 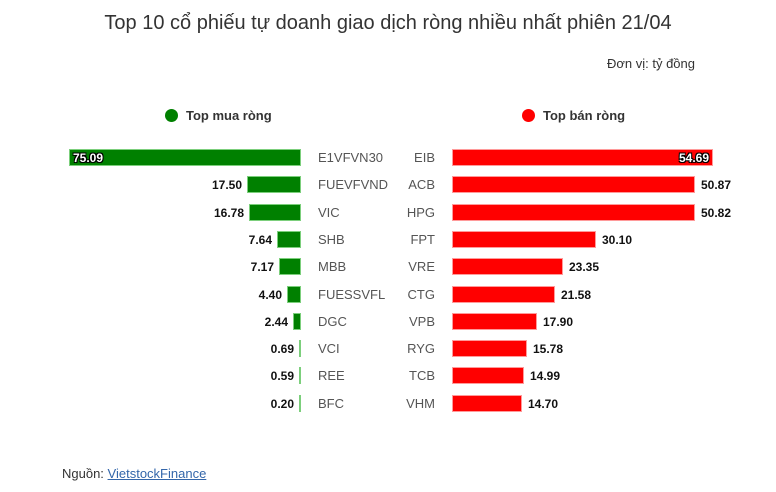 I want to click on legend-buy: Top mua ròng, so click(x=218, y=115).